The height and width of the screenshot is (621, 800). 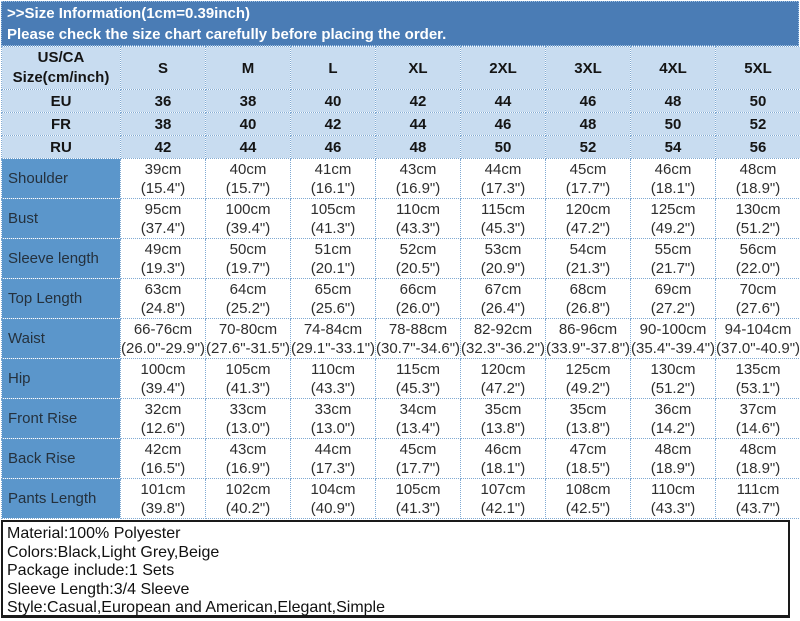 What do you see at coordinates (758, 249) in the screenshot?
I see `value-cm: 56cm` at bounding box center [758, 249].